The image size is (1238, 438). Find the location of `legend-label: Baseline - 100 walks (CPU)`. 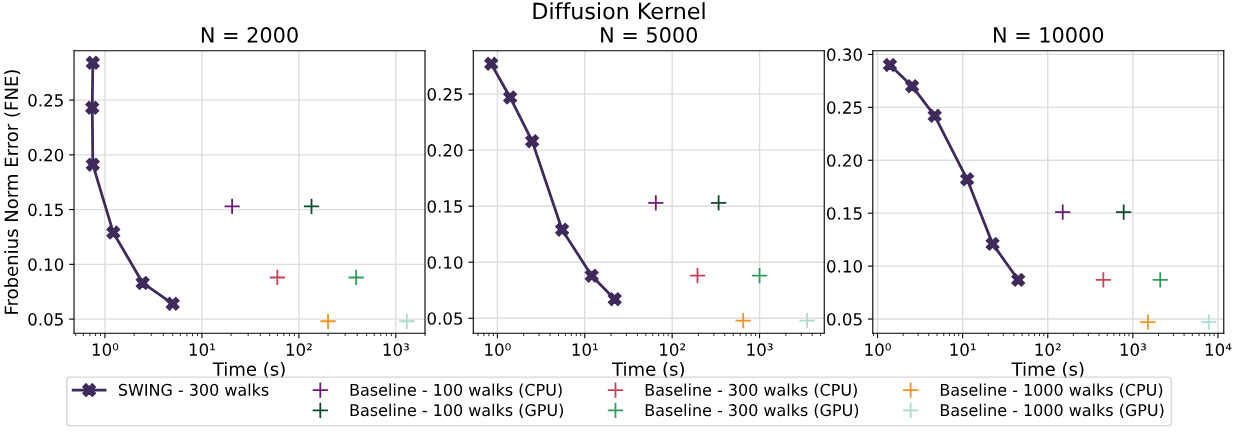

legend-label: Baseline - 100 walks (CPU) is located at coordinates (456, 390).